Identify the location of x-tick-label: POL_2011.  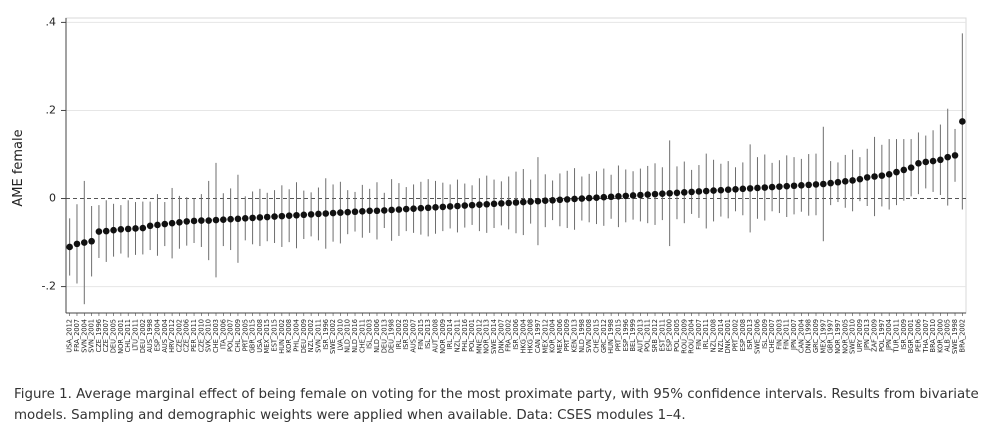
(648, 335).